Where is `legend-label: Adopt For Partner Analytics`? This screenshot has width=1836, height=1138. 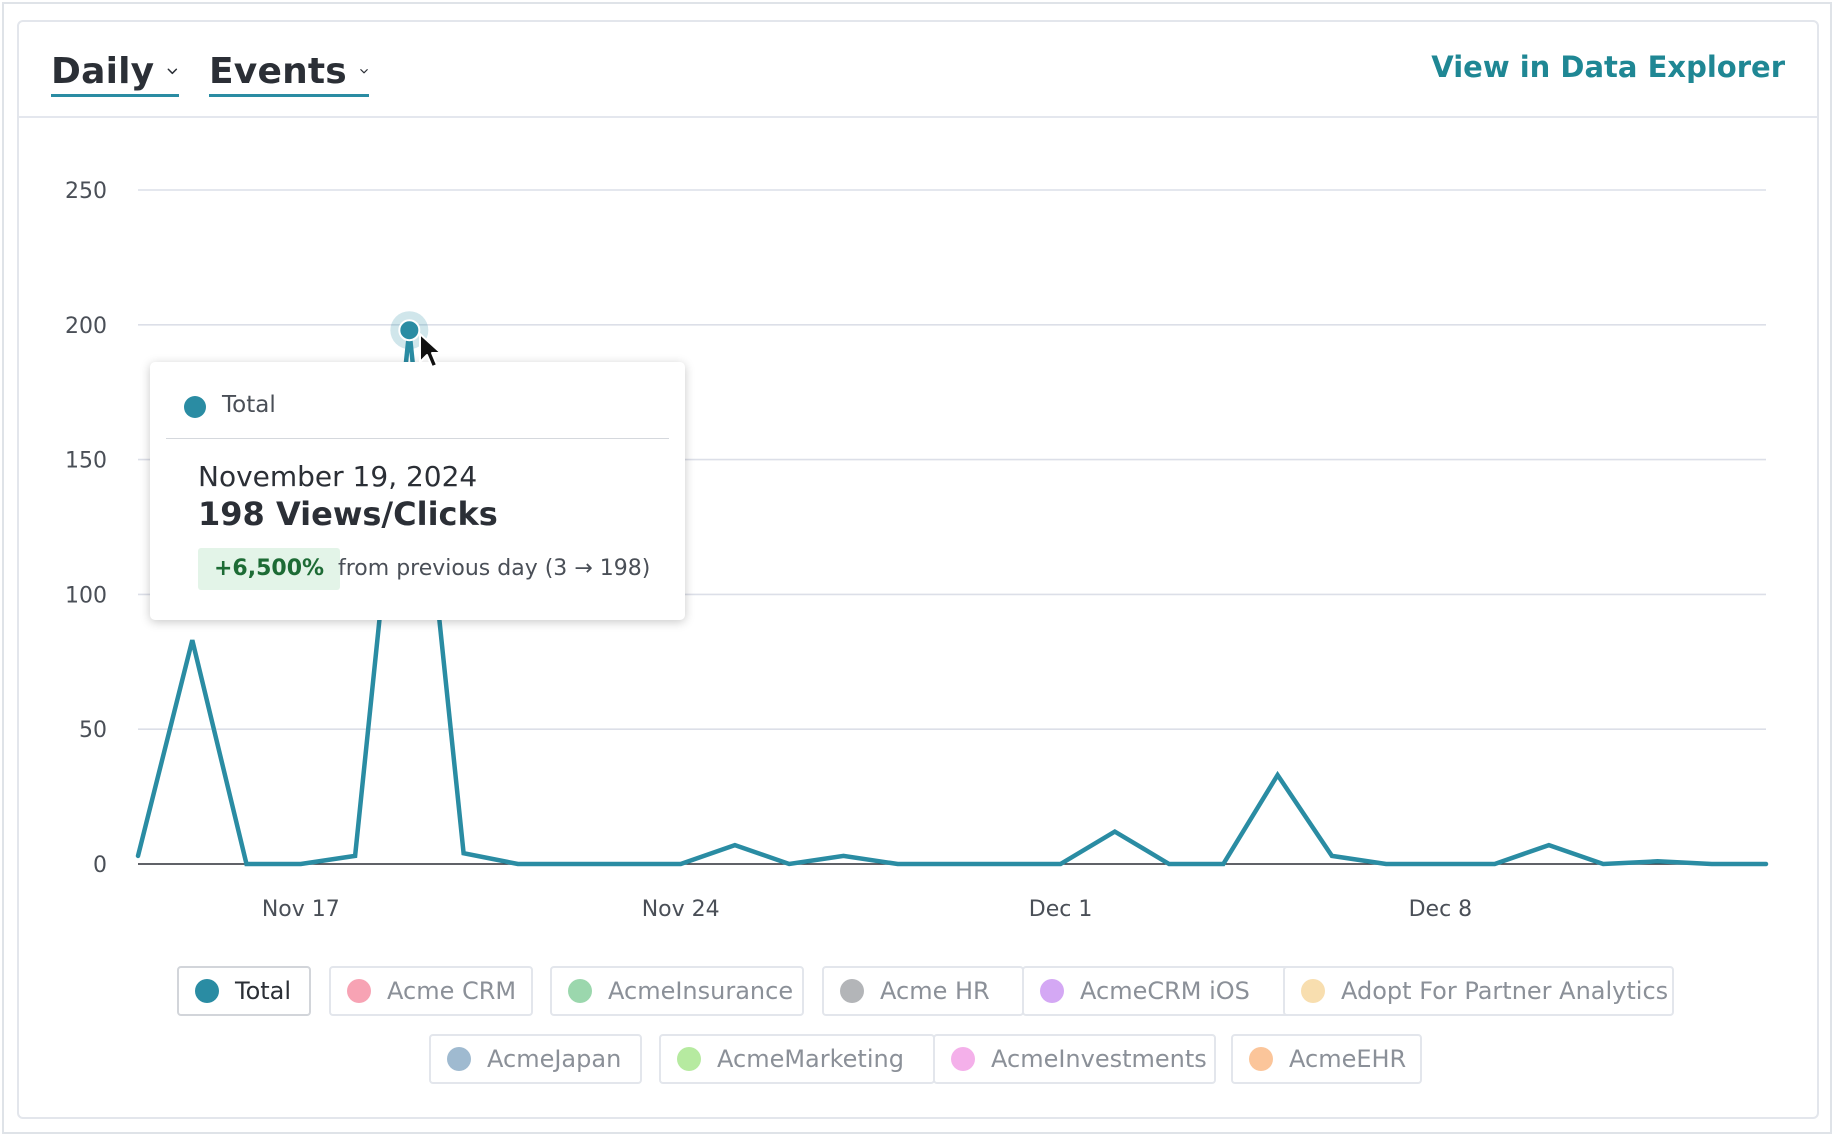
legend-label: Adopt For Partner Analytics is located at coordinates (1505, 991).